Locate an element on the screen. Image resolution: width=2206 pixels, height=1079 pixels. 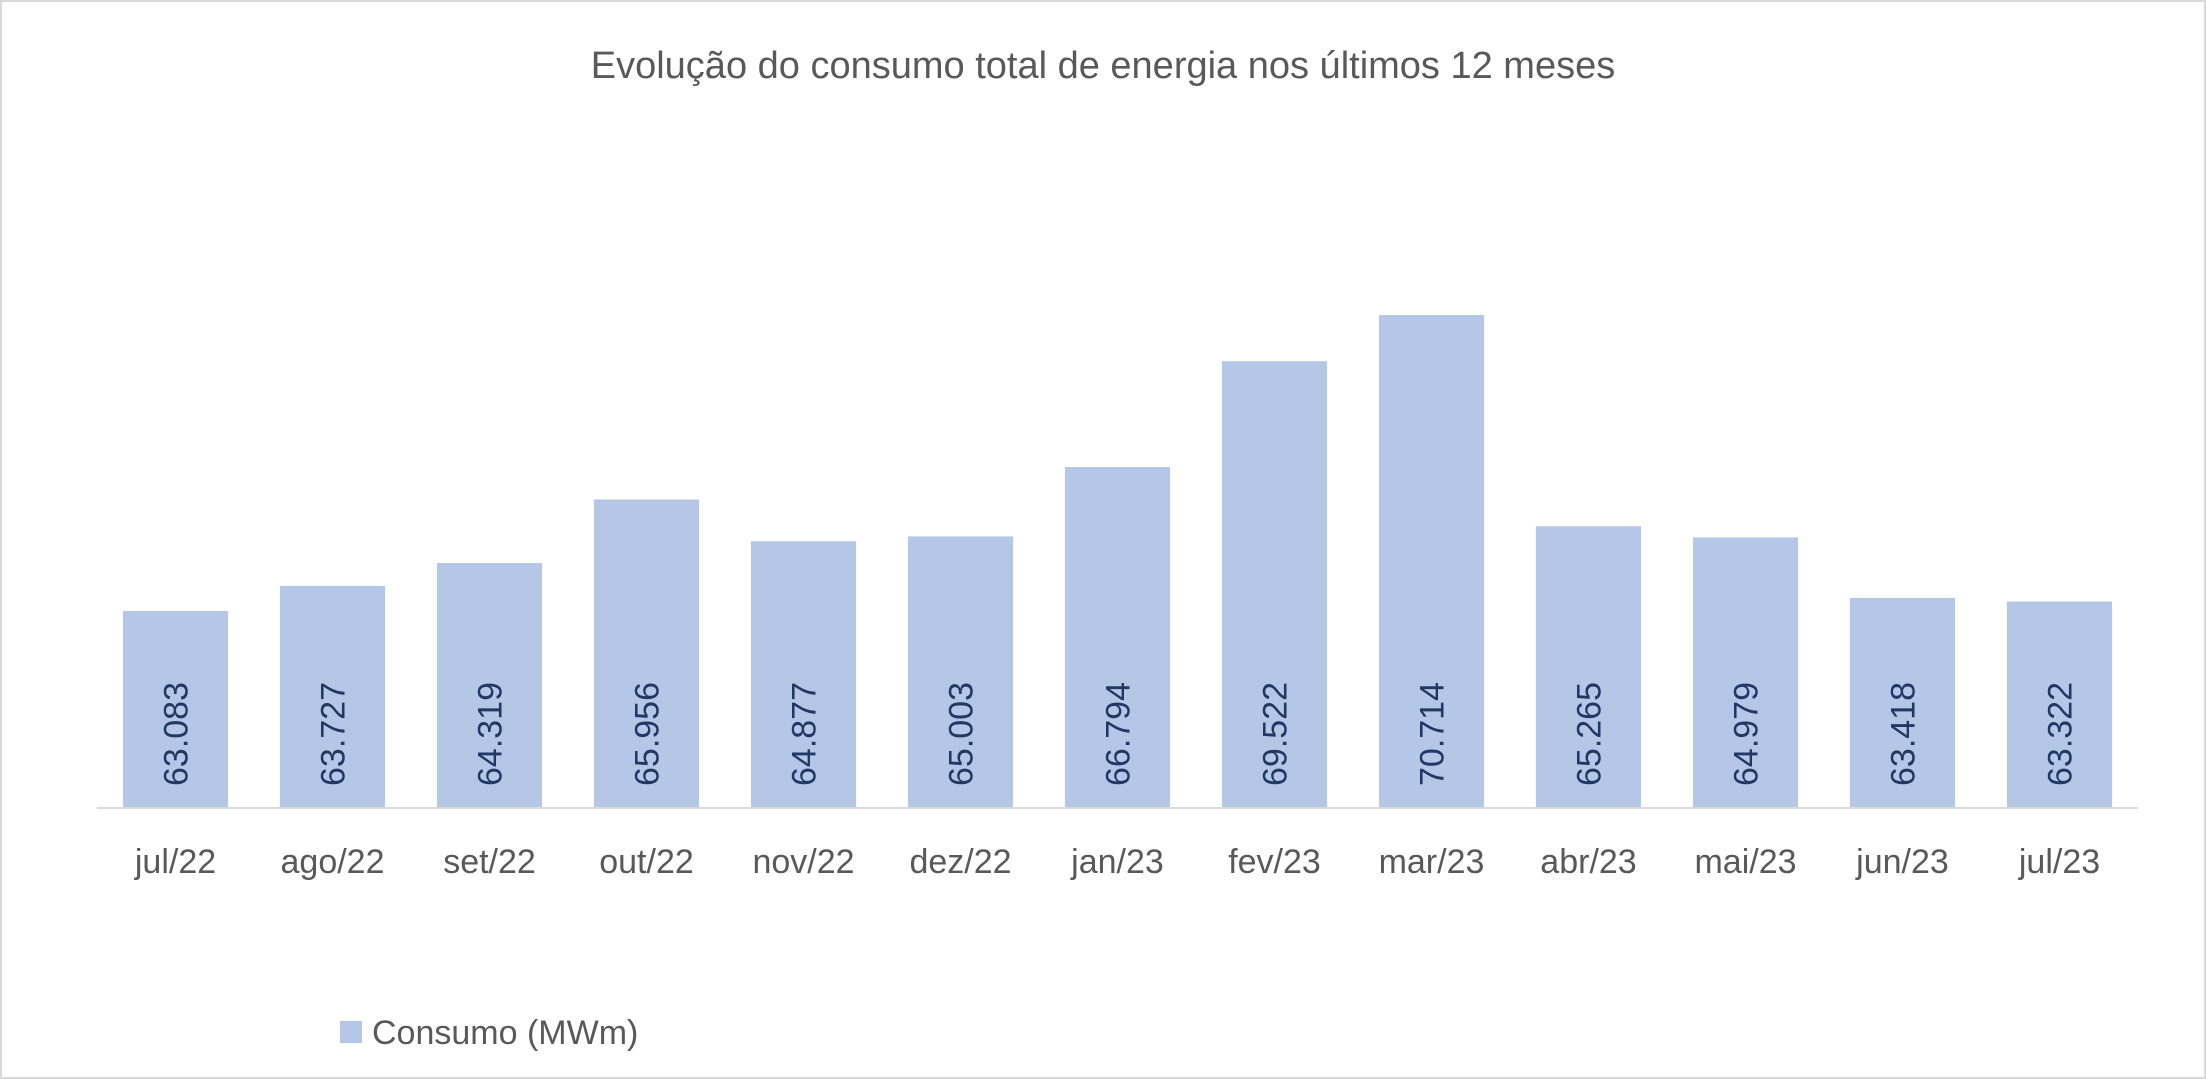
data-label-mai-23: 64.979 is located at coordinates (1747, 734).